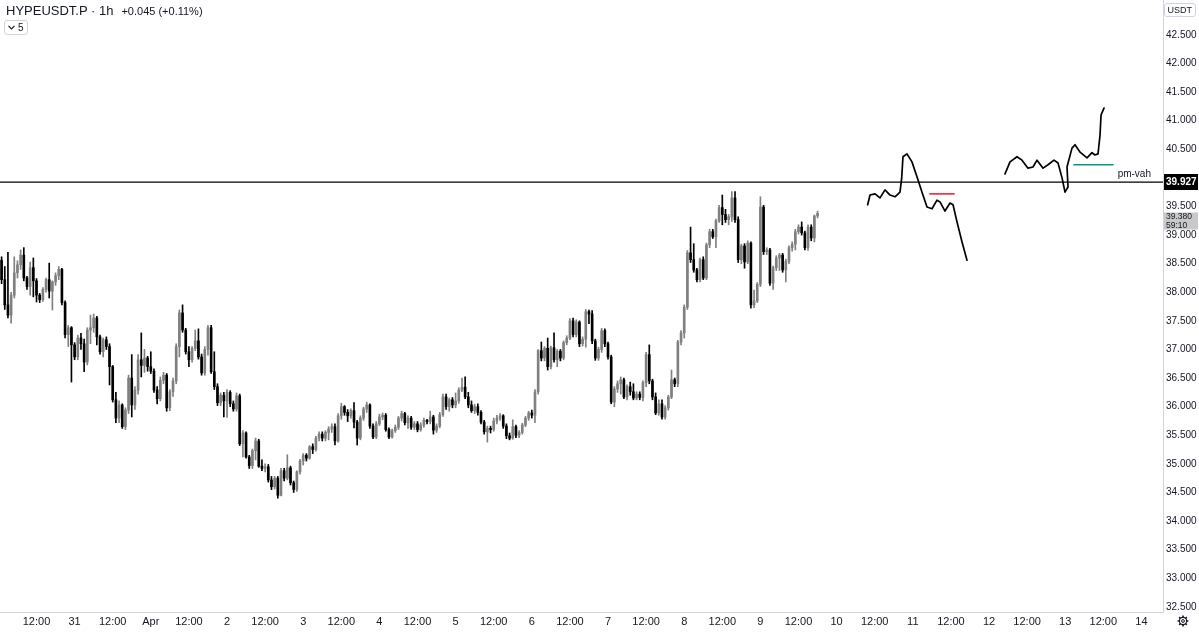  I want to click on x-tick-label: 11, so click(913, 620).